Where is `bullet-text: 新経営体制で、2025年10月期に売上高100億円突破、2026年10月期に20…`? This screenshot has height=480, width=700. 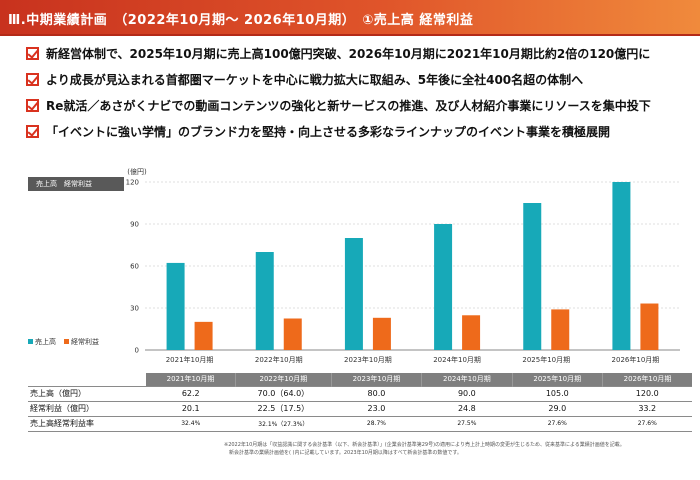
bullet-text: 新経営体制で、2025年10月期に売上高100億円突破、2026年10月期に20… is located at coordinates (348, 54).